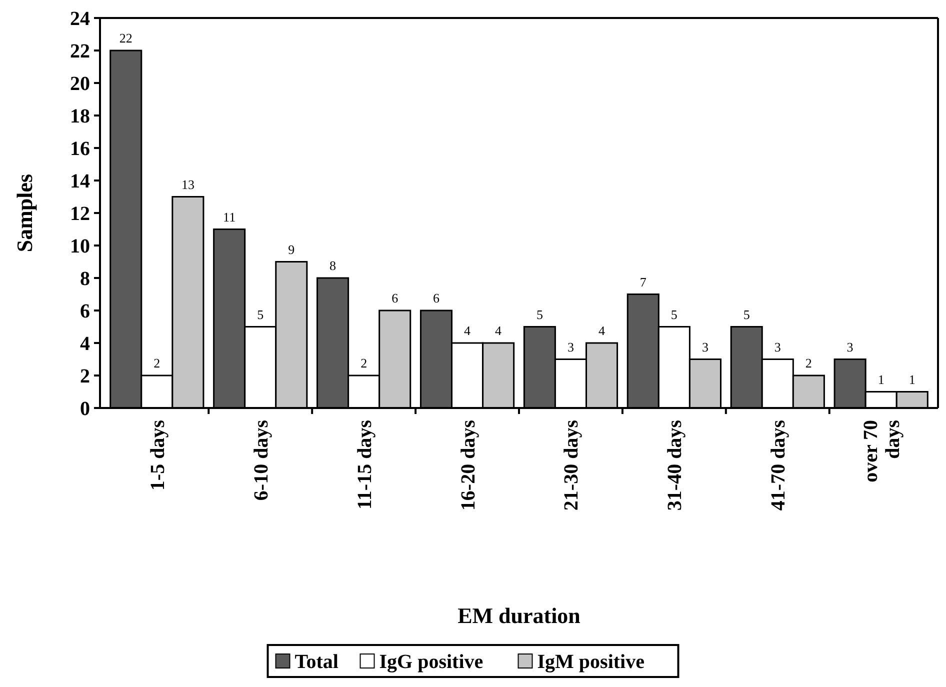  I want to click on legend-label: Total, so click(316, 662).